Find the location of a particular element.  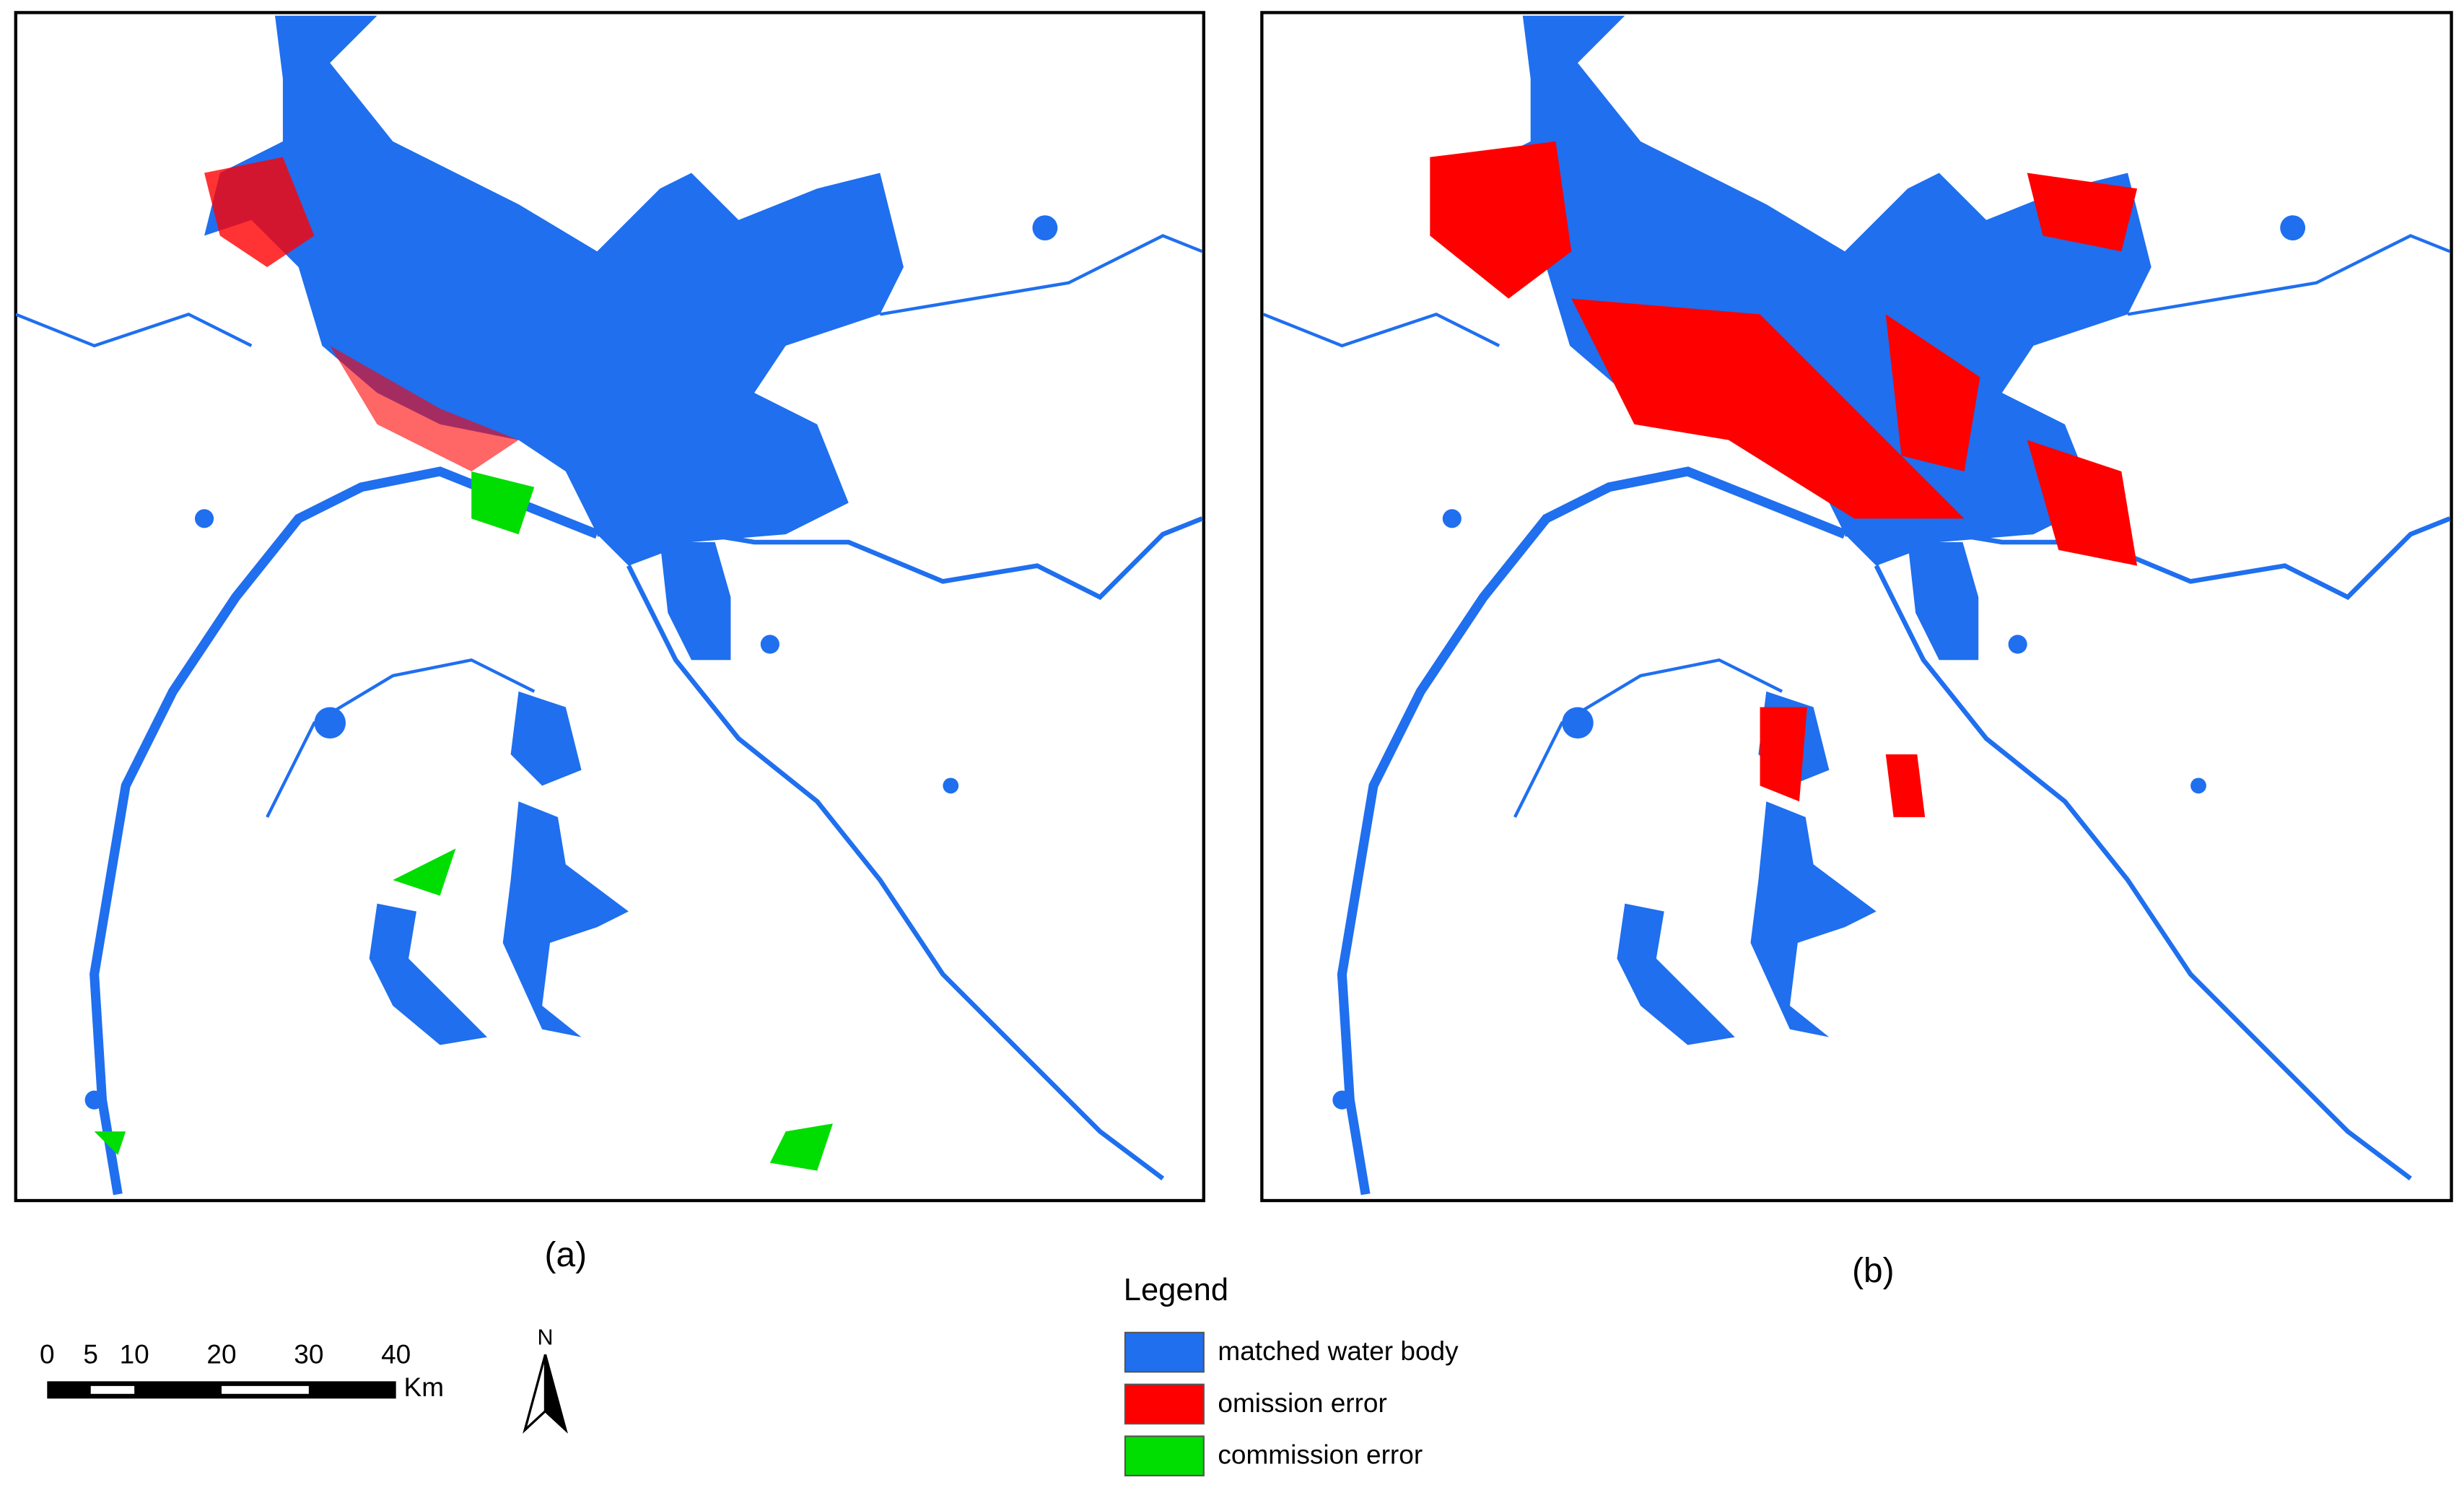

legend-title: Legend is located at coordinates (1176, 1290).